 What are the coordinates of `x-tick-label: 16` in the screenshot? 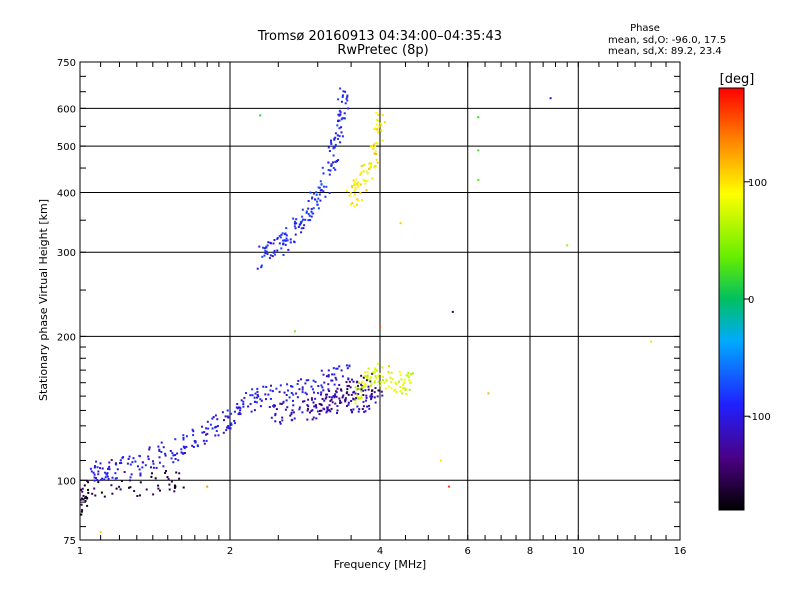 It's located at (680, 551).